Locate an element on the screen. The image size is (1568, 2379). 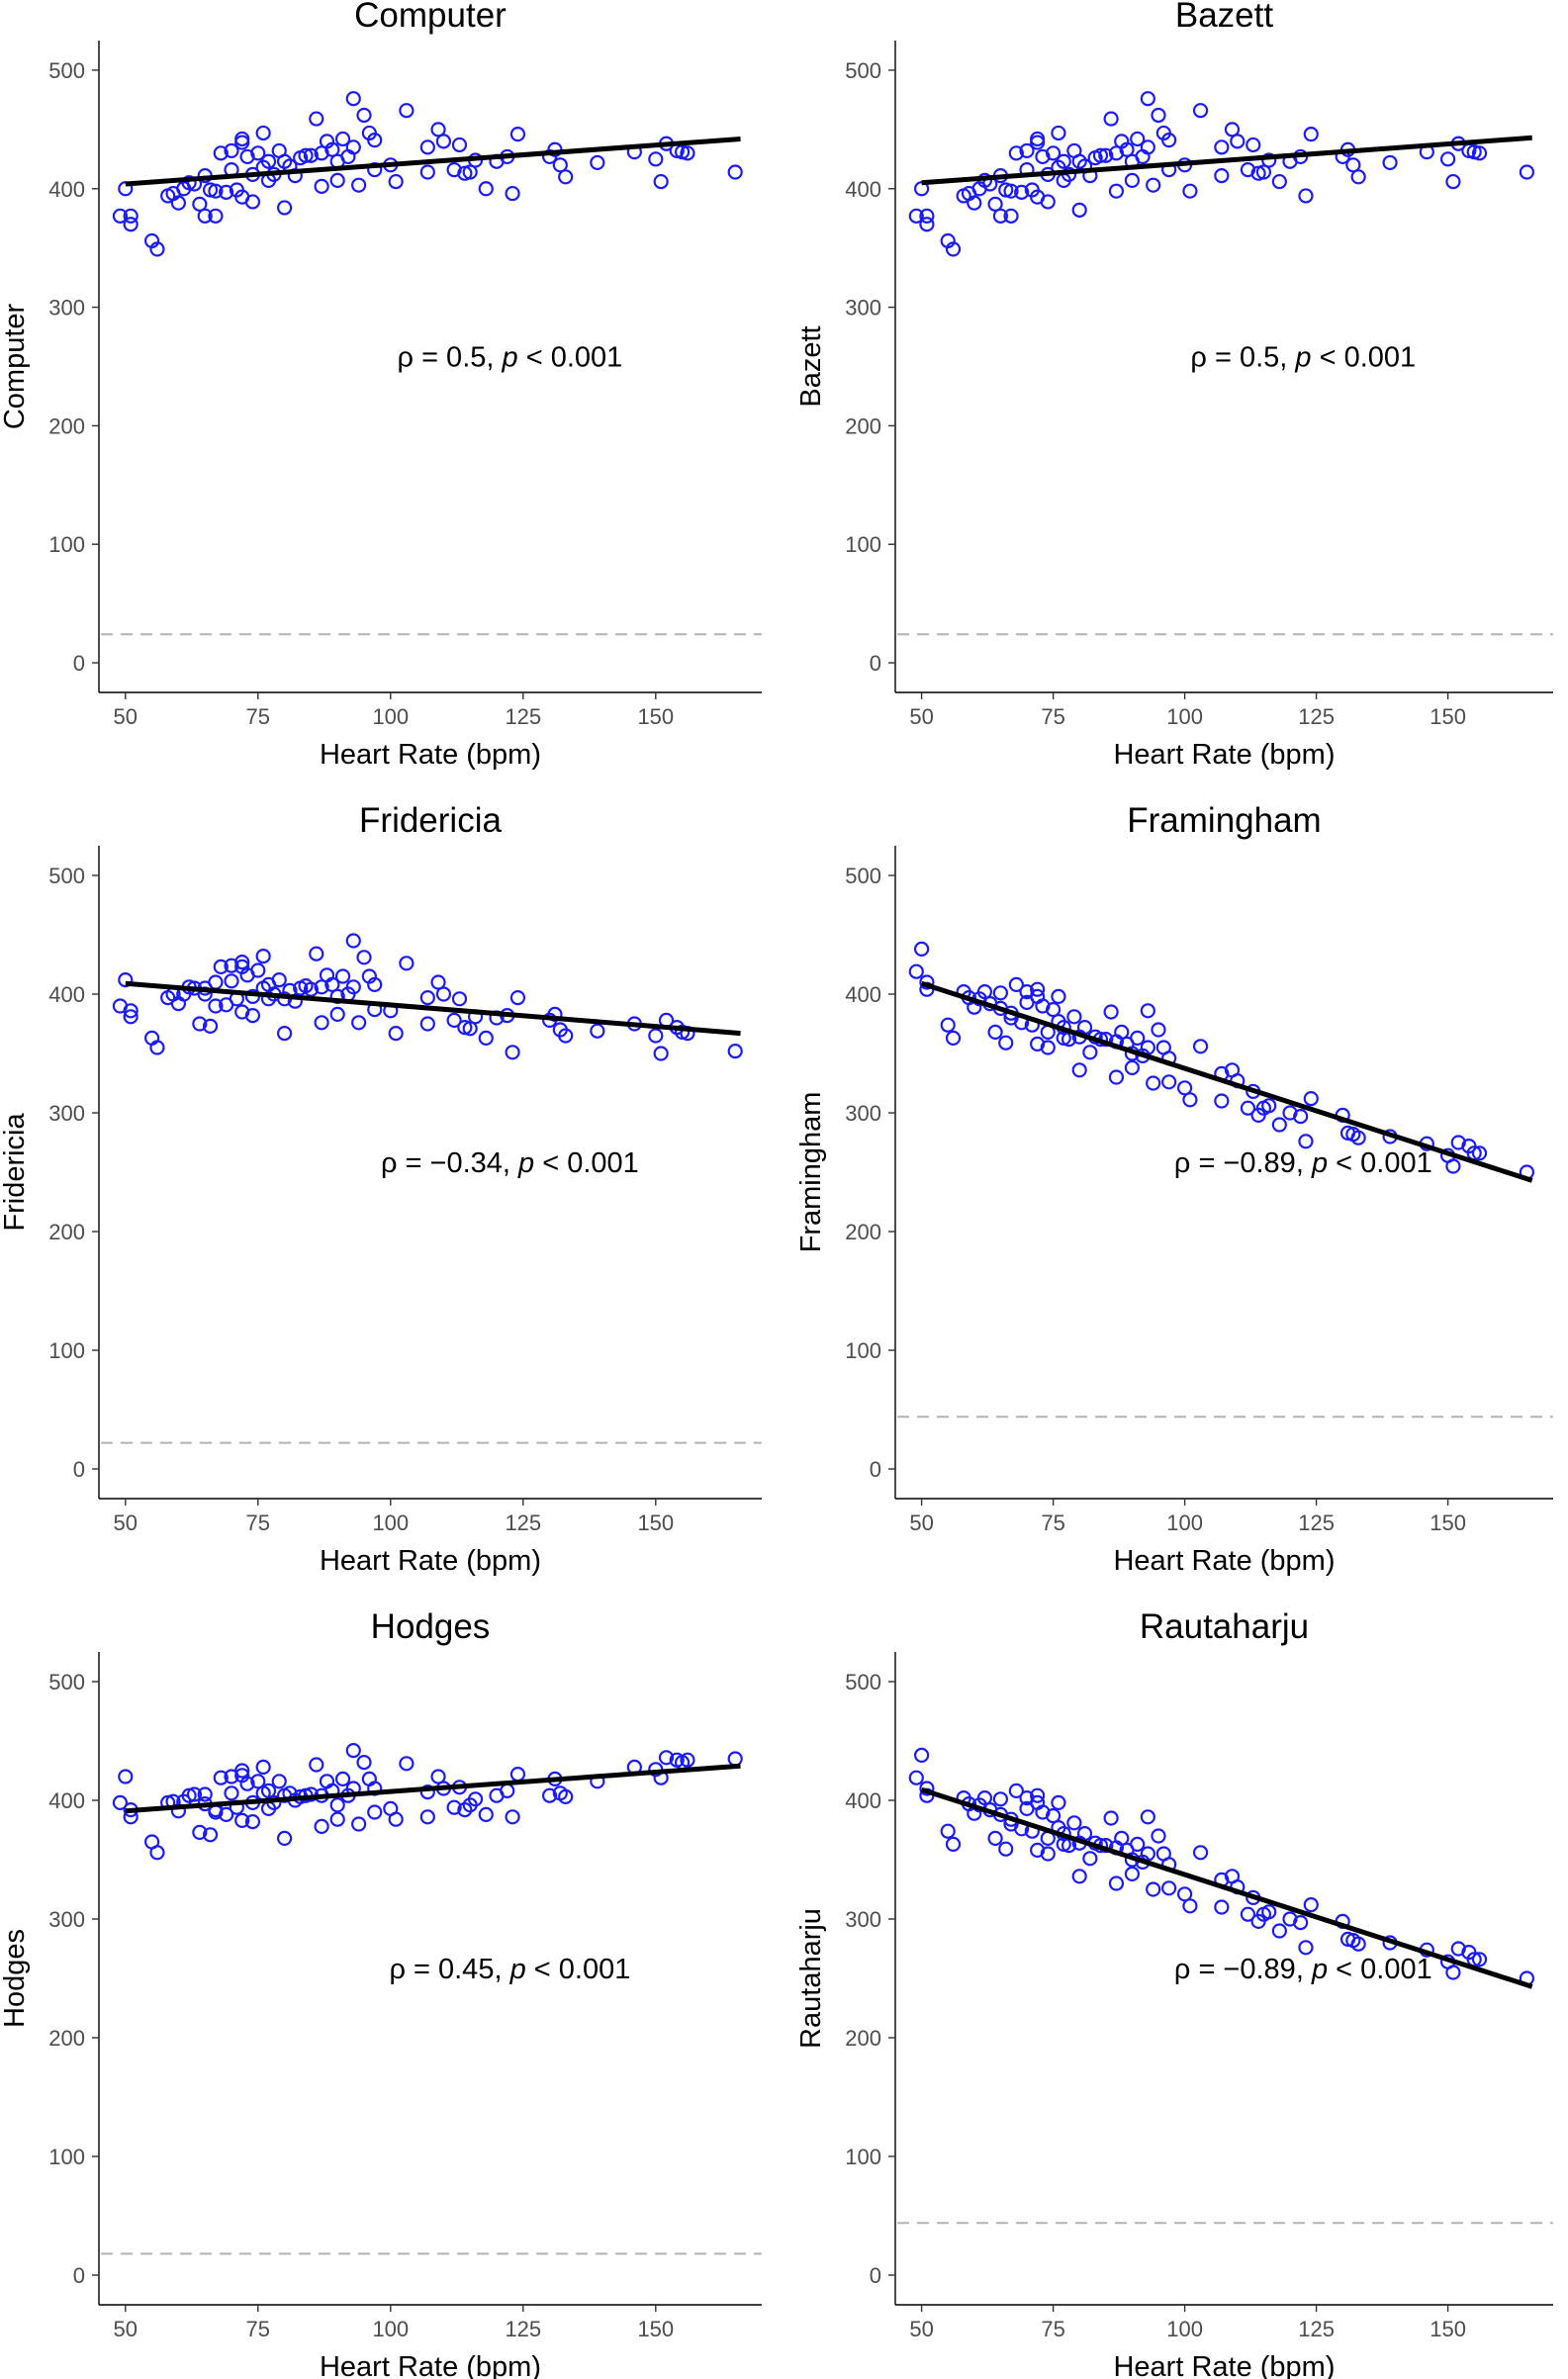
rho-label: ρ = −0.89, is located at coordinates (1243, 1163).